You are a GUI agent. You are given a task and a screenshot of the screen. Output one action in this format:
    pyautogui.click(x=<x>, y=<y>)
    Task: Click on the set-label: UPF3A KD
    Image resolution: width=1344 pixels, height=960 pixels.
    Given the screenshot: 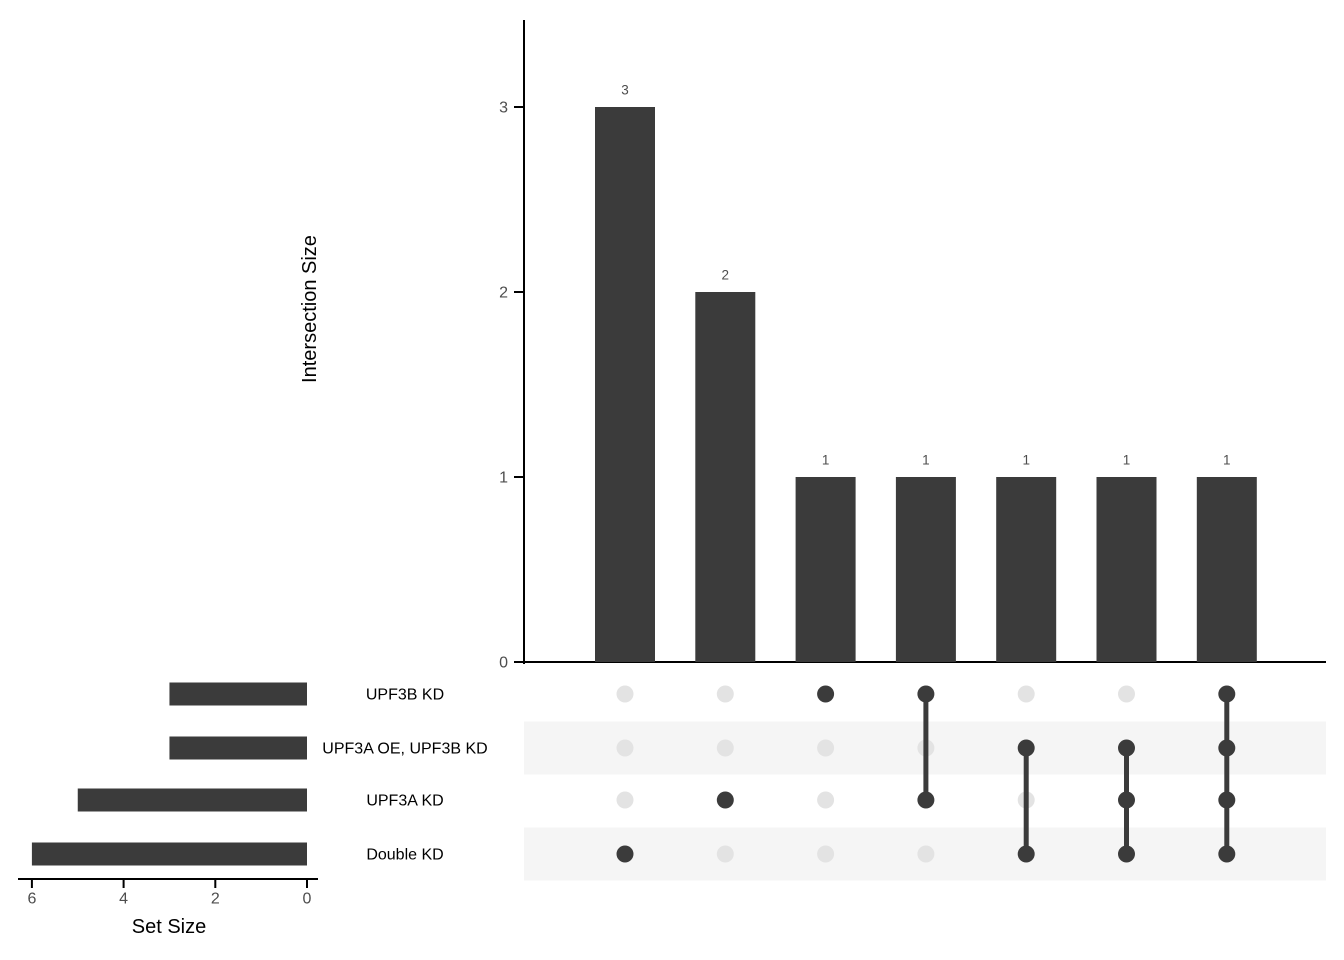 What is the action you would take?
    pyautogui.click(x=404, y=801)
    